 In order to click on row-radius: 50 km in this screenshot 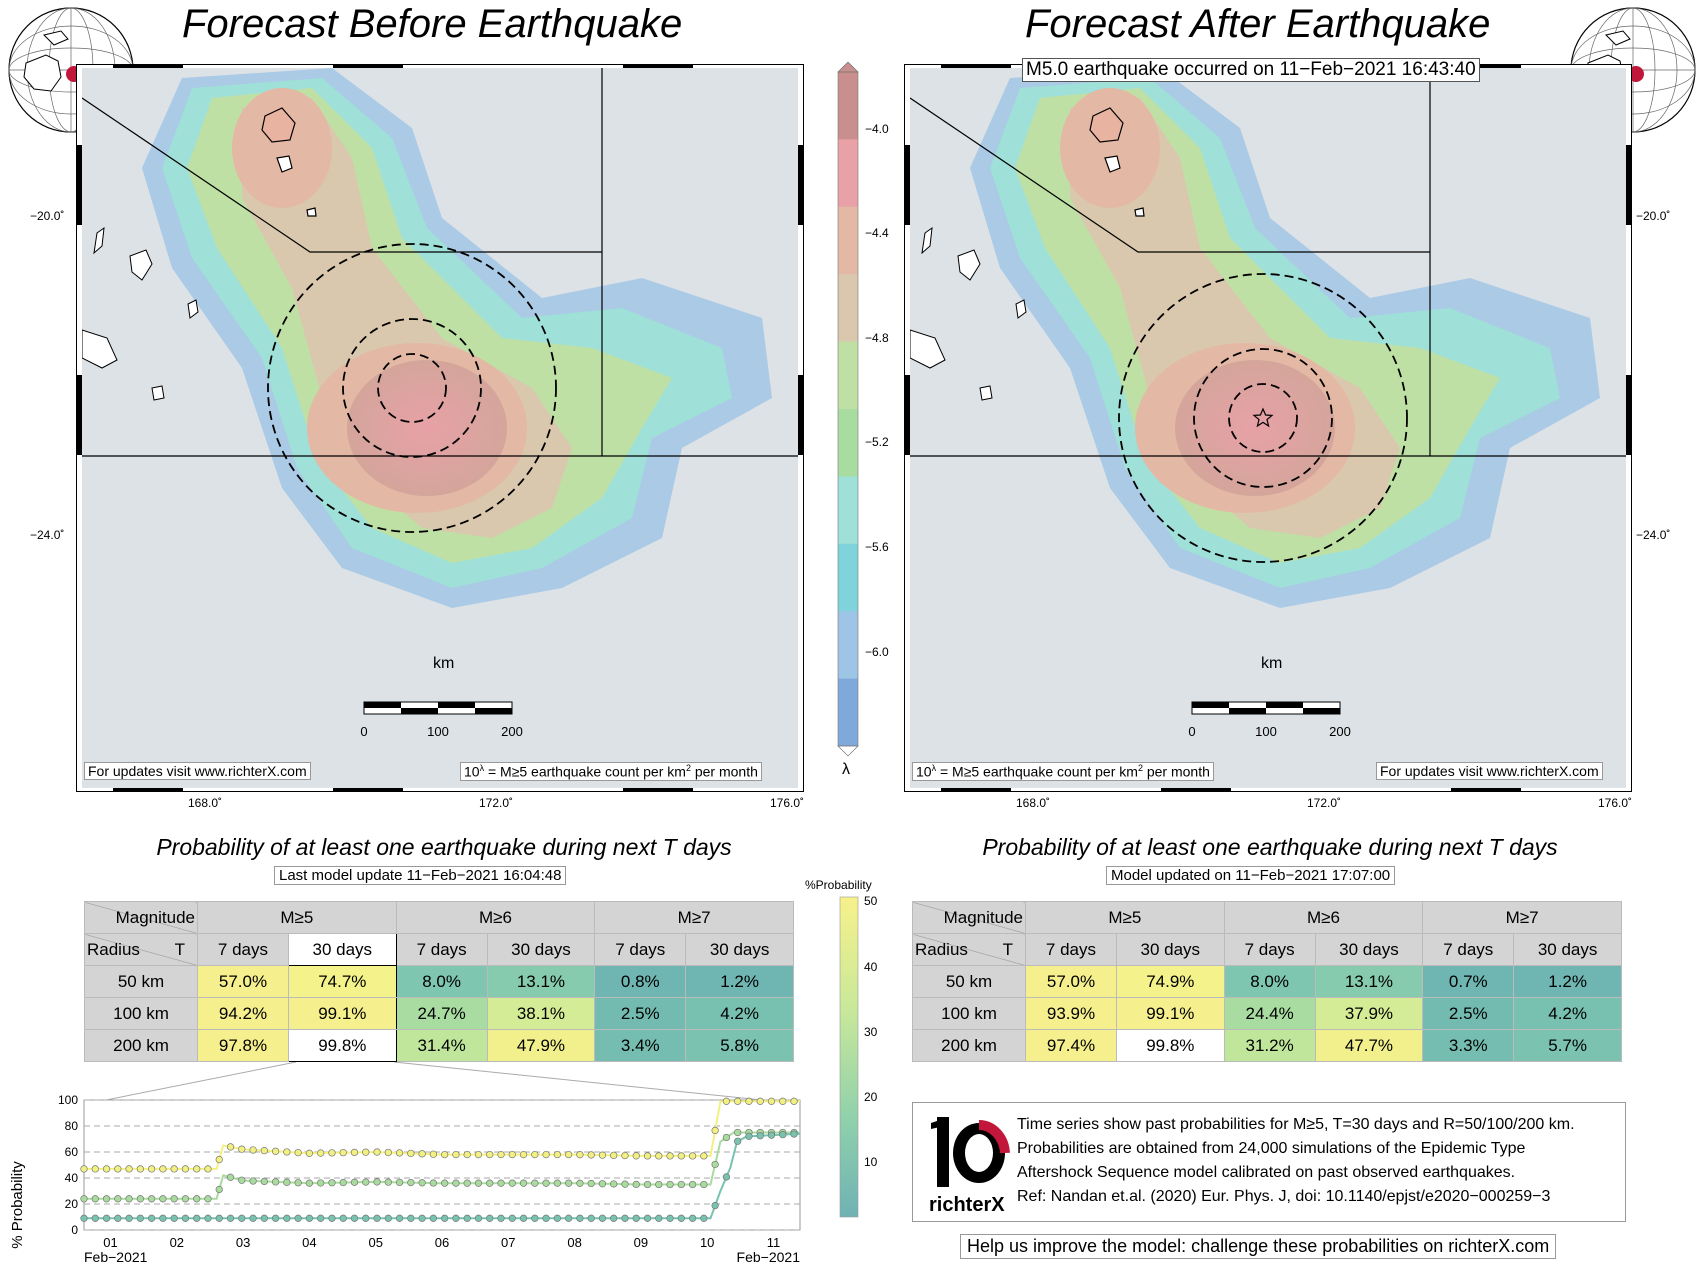, I will do `click(141, 981)`.